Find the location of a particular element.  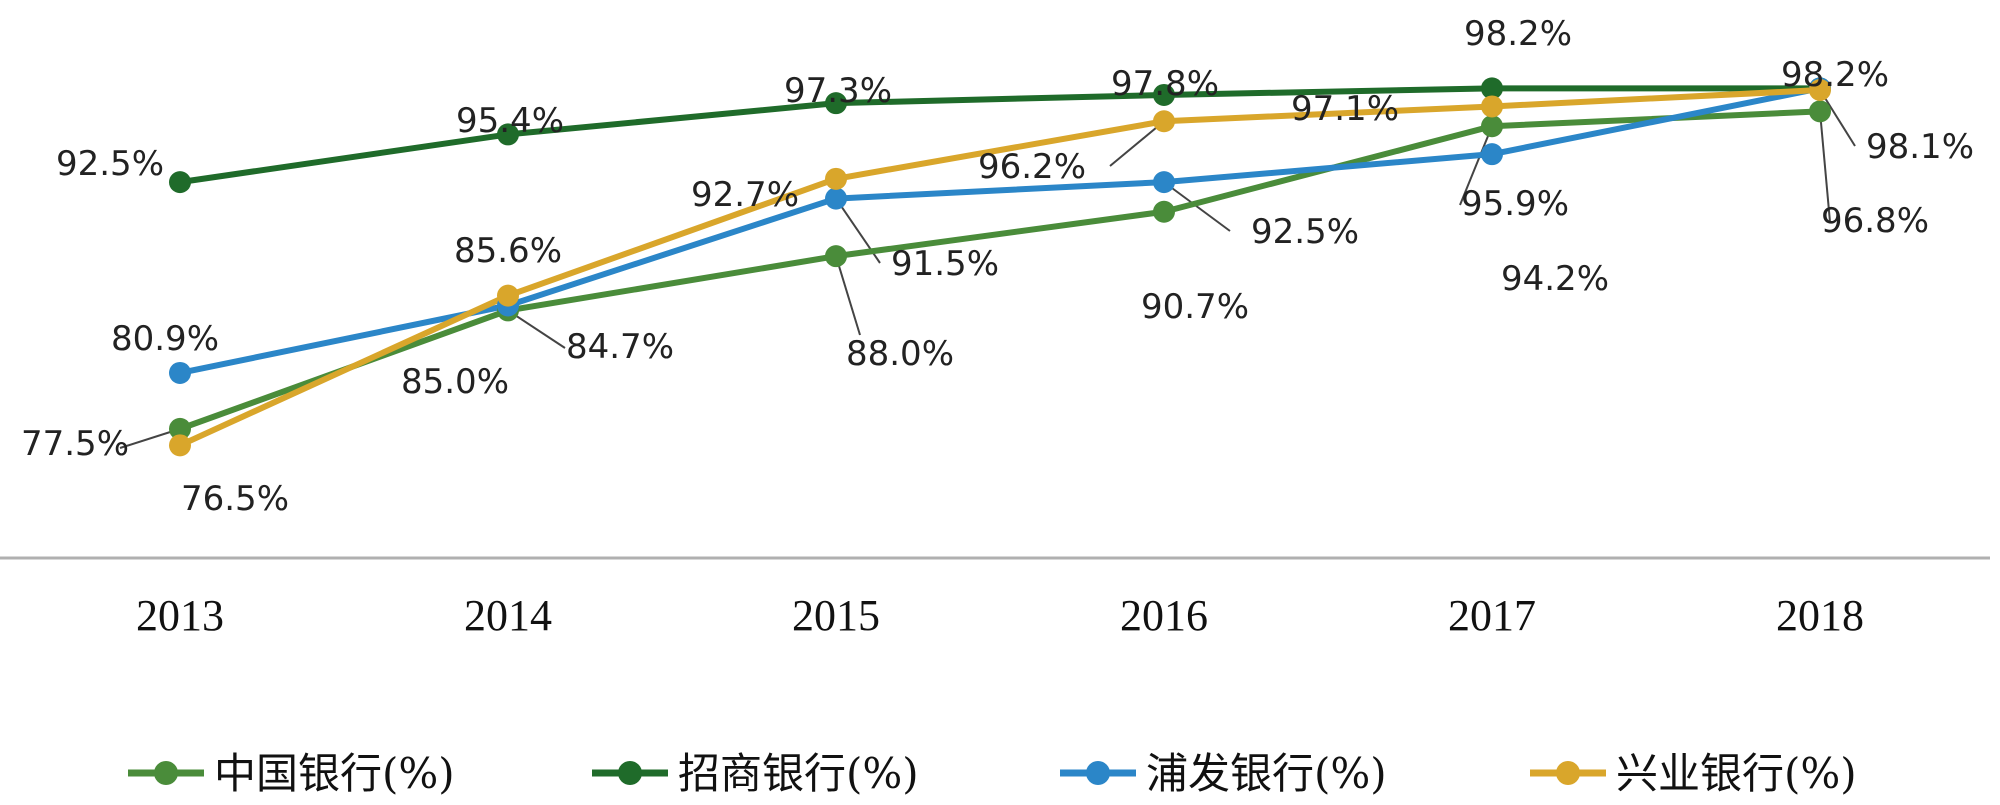

legend-label: 招商银行(%) is located at coordinates (798, 773).